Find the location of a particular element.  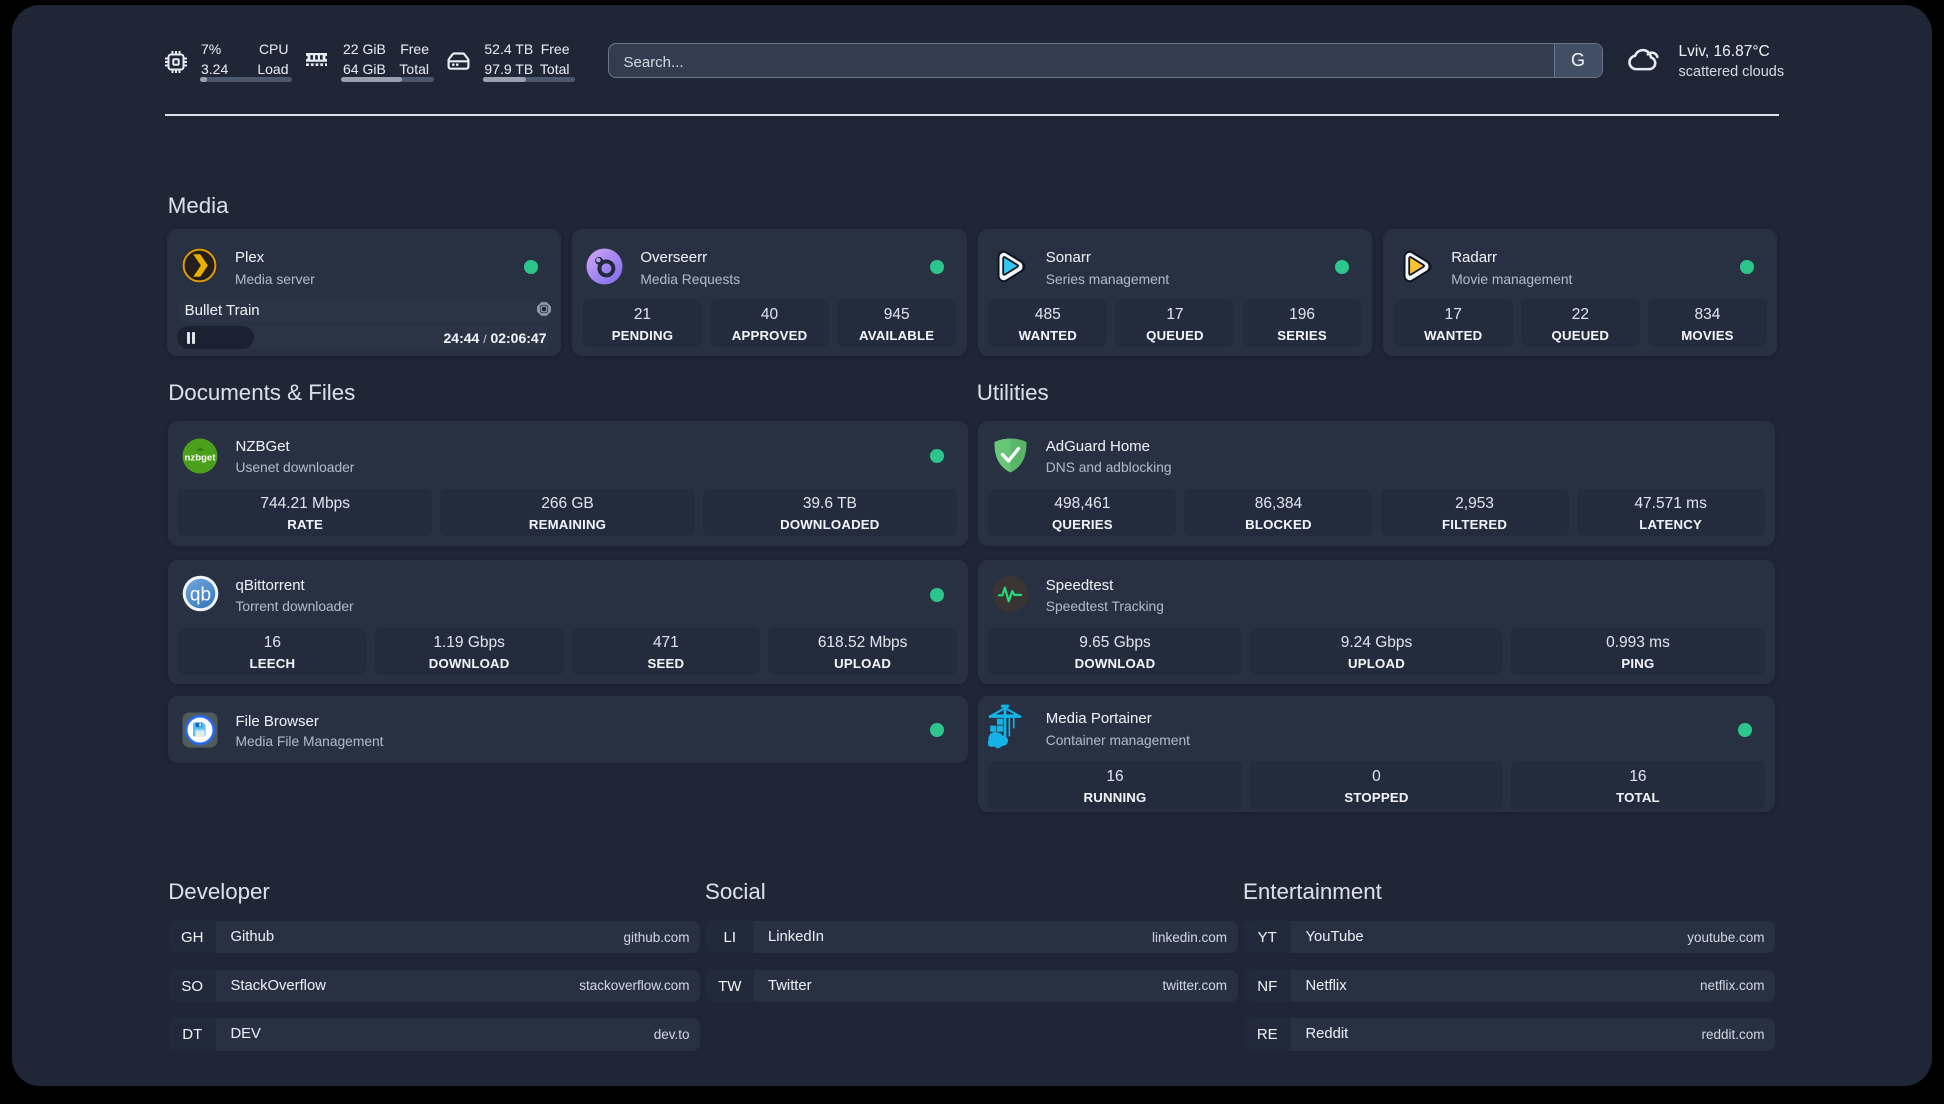

svg-text: qb is located at coordinates (199, 595).